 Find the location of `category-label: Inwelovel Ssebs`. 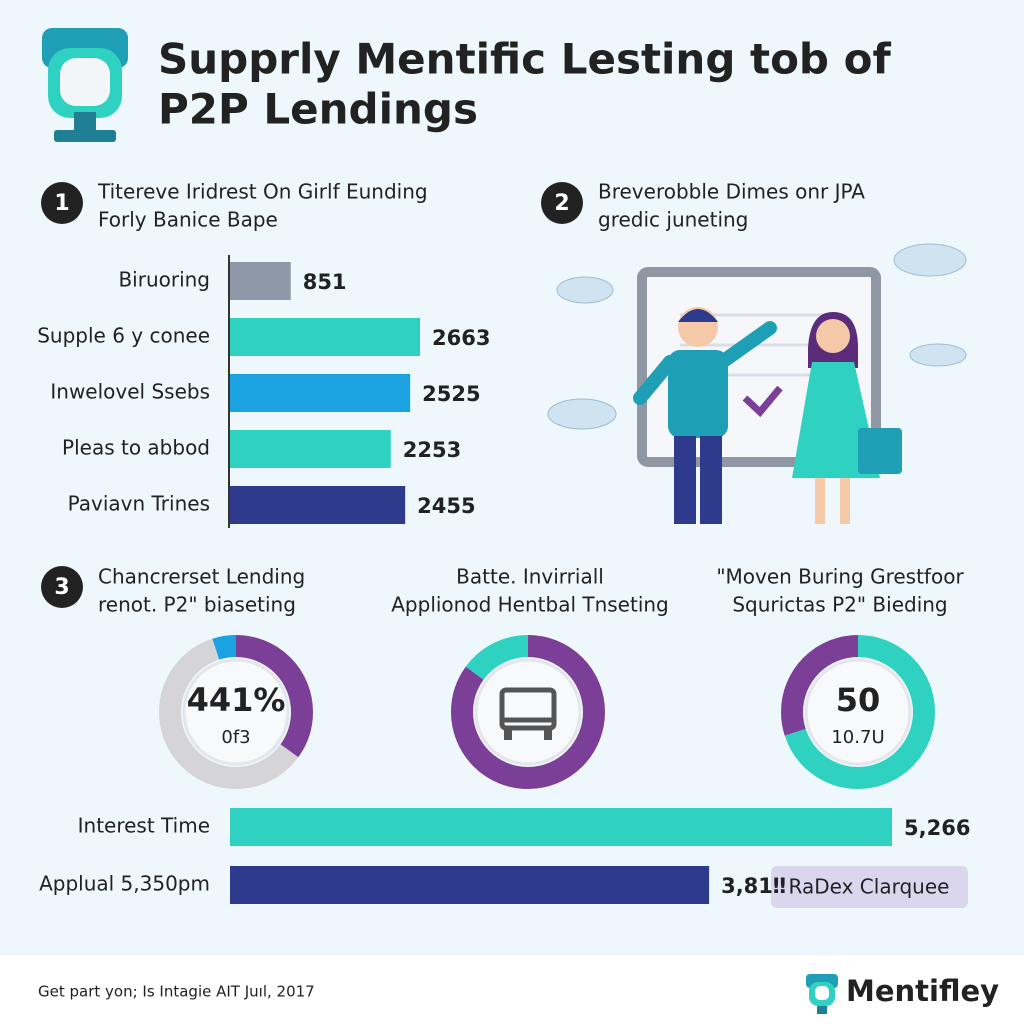

category-label: Inwelovel Ssebs is located at coordinates (130, 392).